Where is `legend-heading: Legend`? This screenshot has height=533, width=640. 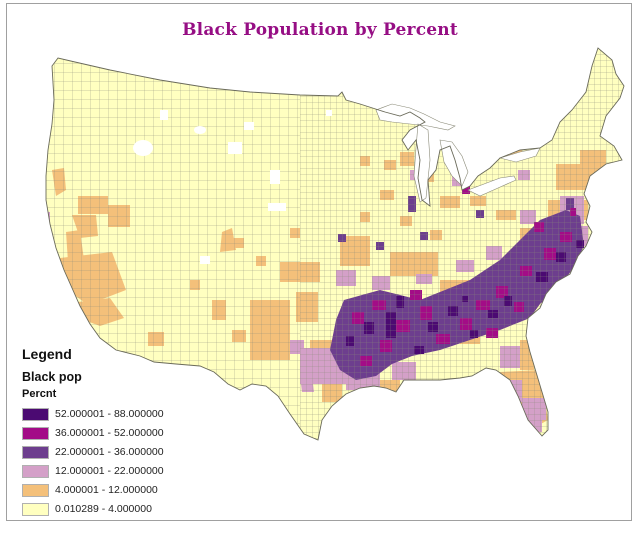 legend-heading: Legend is located at coordinates (47, 354).